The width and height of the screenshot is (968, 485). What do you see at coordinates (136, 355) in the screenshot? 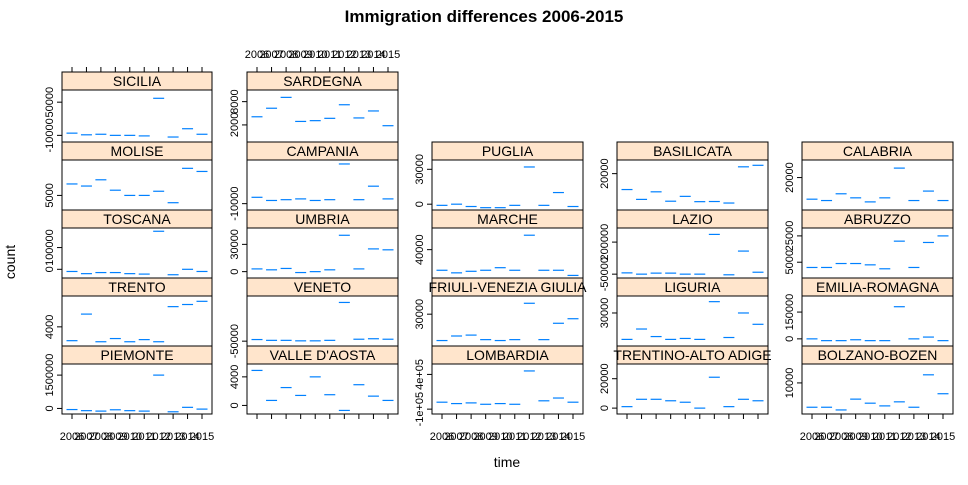
I see `panel-label: PIEMONTE` at bounding box center [136, 355].